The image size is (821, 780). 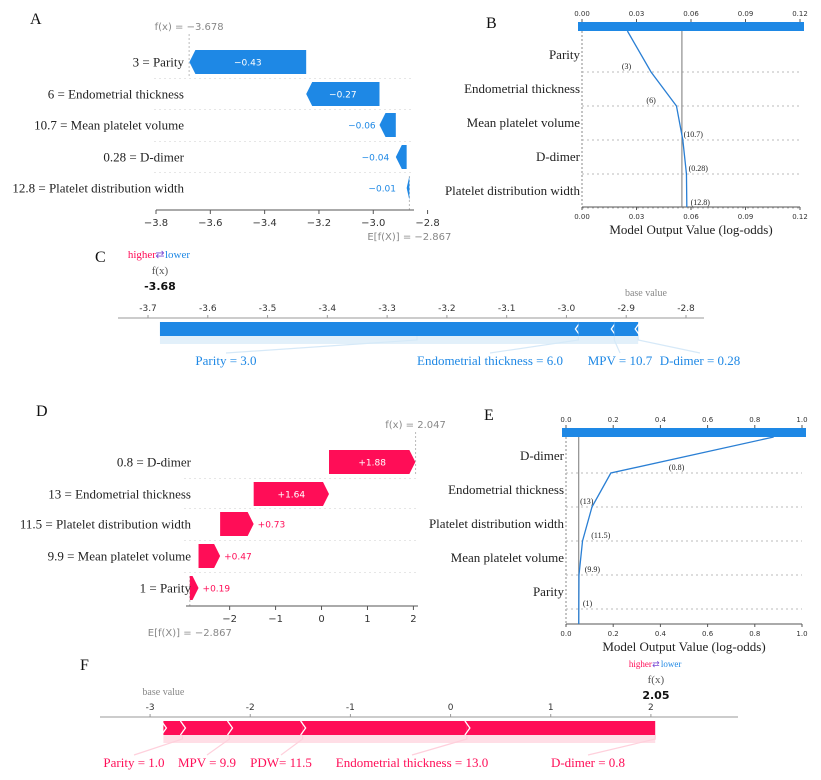 What do you see at coordinates (582, 14) in the screenshot?
I see `top-tick-label: 0.00` at bounding box center [582, 14].